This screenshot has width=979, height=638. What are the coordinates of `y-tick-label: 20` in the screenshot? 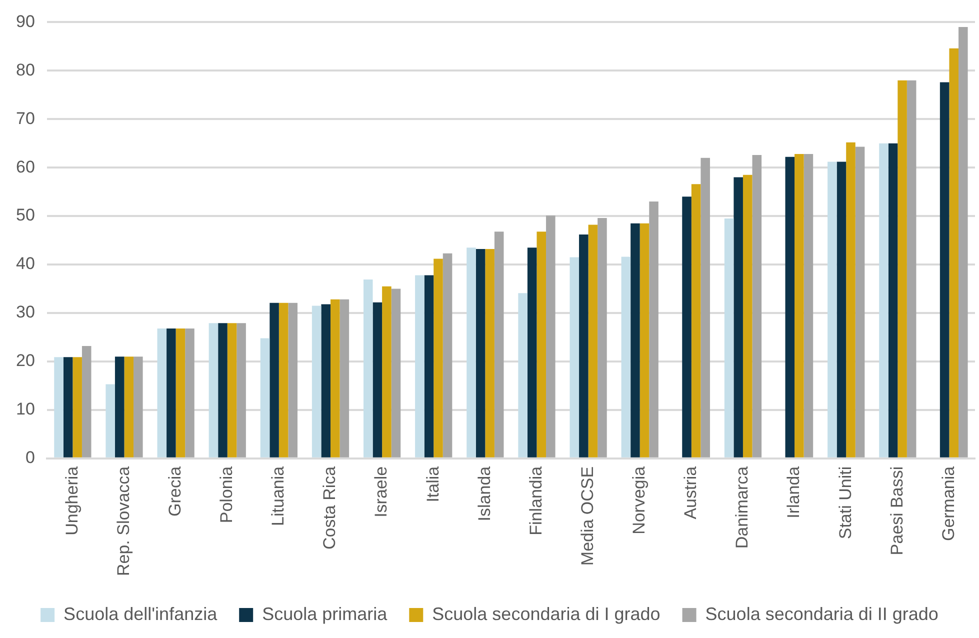 It's located at (25, 360).